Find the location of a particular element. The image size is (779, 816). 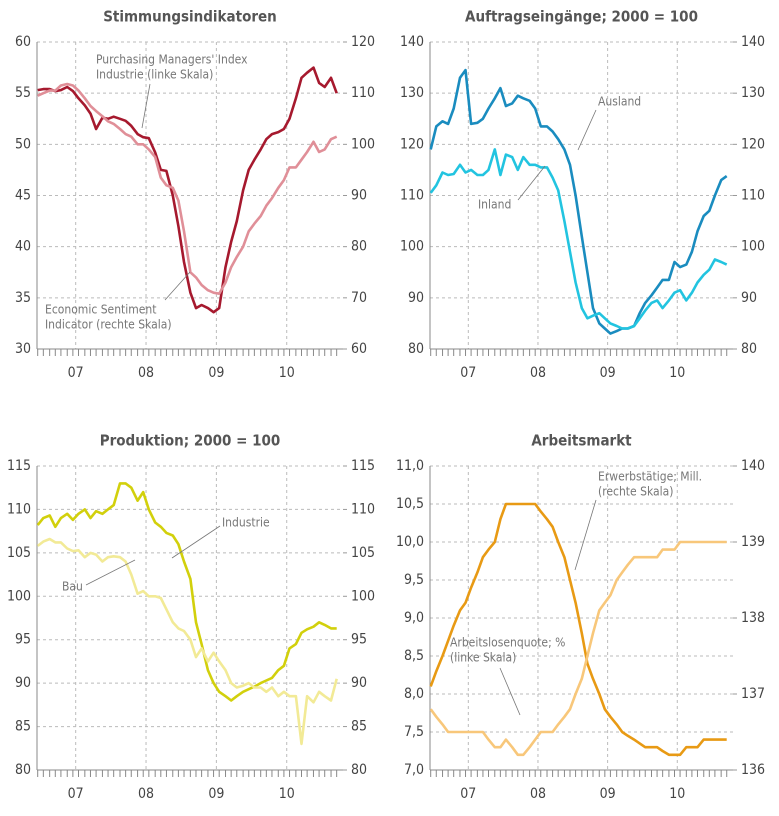

chart-title: Auftragseingänge; 2000 = 100 is located at coordinates (581, 17).